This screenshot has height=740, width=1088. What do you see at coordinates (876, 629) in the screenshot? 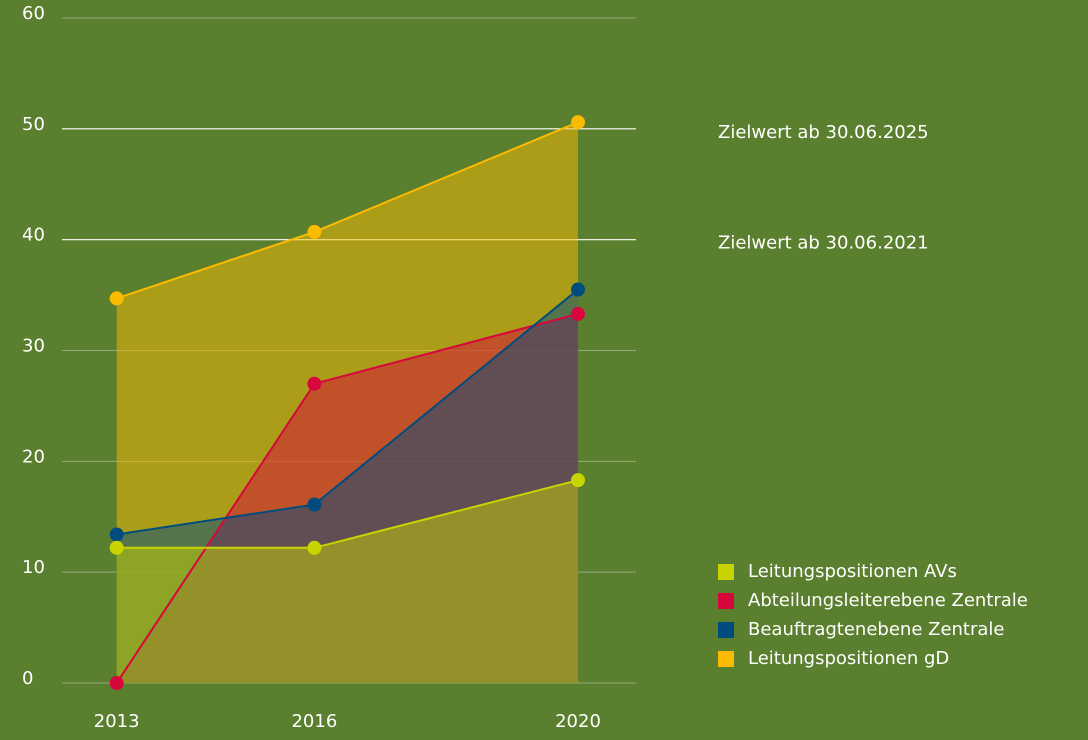
I see `legend-label: Beauftragtenebene Zentrale` at bounding box center [876, 629].